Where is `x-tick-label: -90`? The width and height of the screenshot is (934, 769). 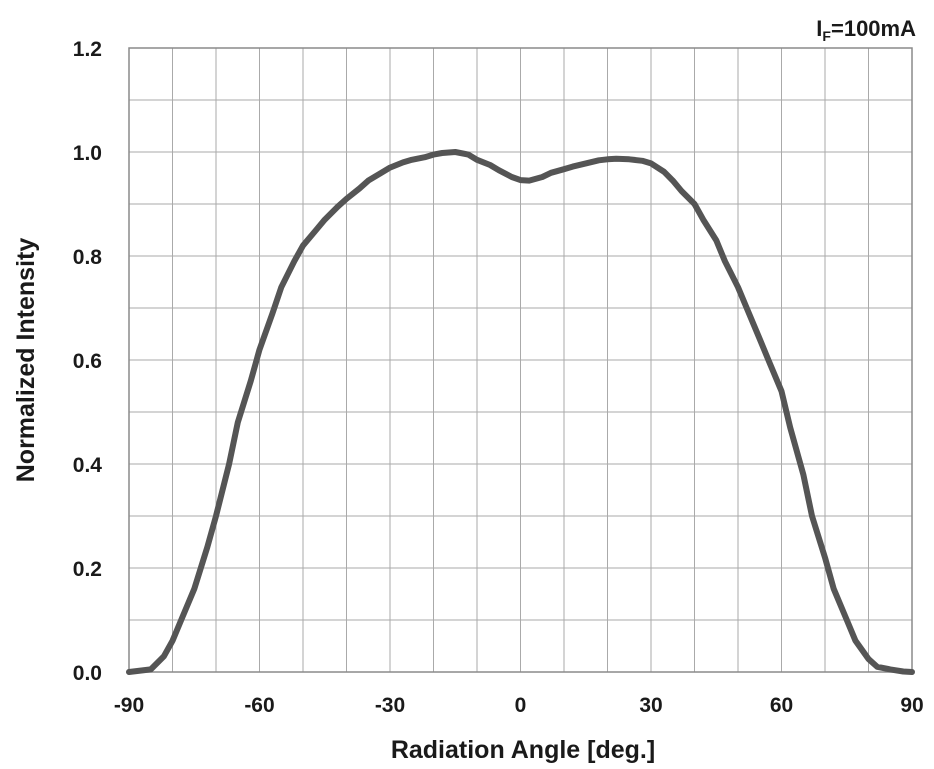
x-tick-label: -90 is located at coordinates (129, 705).